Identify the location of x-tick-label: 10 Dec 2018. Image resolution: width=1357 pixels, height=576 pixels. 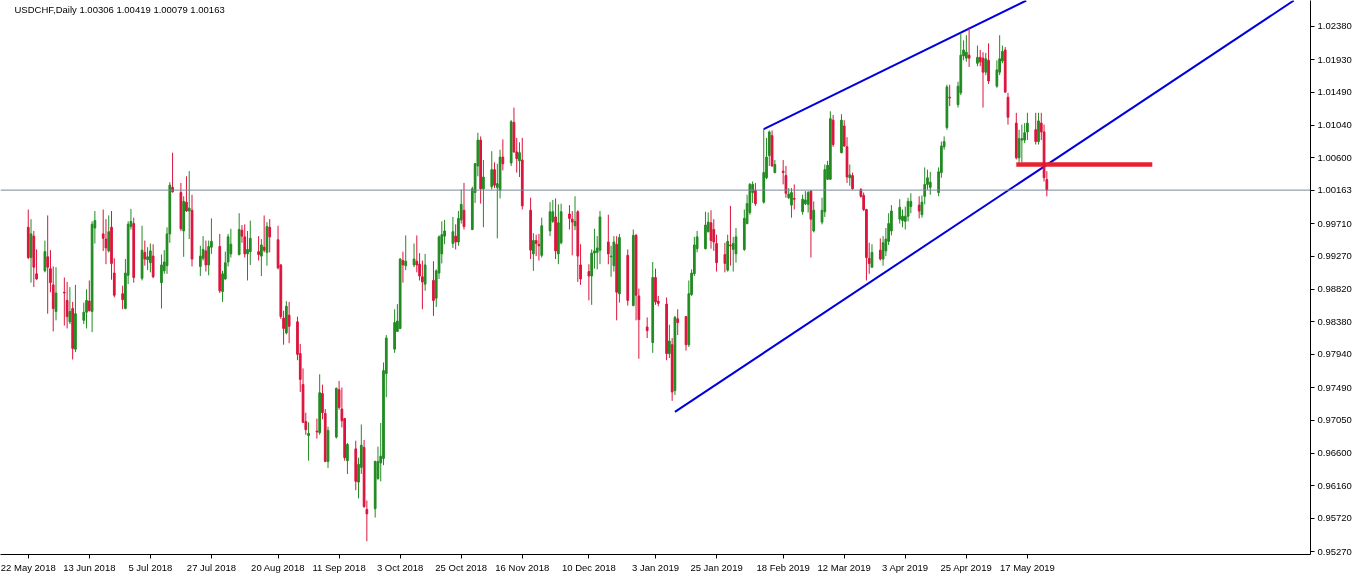
(588, 567).